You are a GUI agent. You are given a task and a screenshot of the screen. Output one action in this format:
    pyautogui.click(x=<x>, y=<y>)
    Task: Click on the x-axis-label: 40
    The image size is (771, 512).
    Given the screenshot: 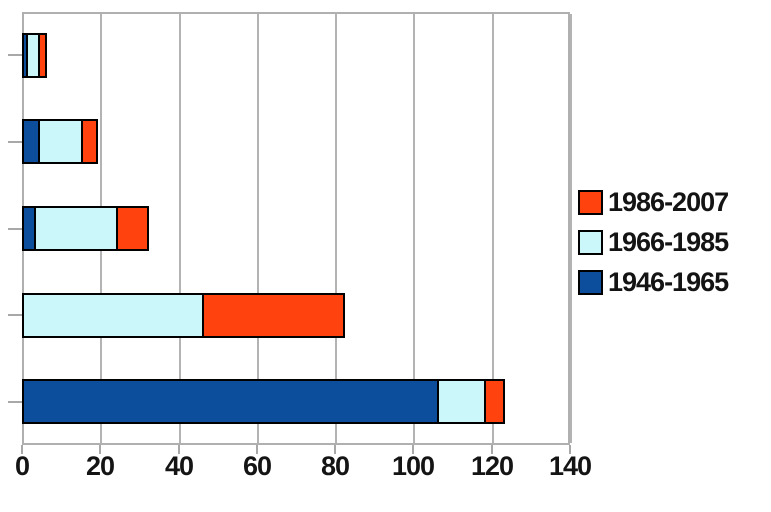 What is the action you would take?
    pyautogui.click(x=179, y=466)
    